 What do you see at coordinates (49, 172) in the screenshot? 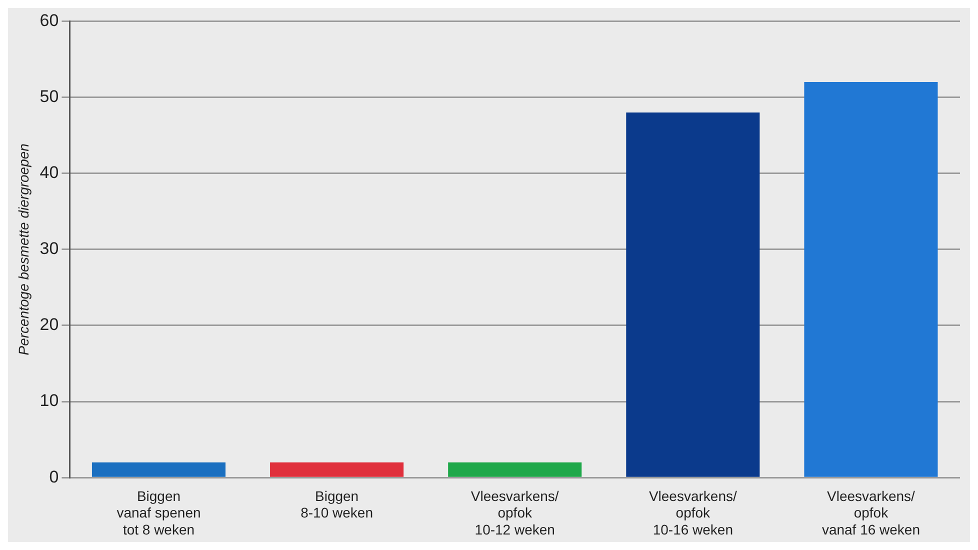
I see `y-tick-label: 40` at bounding box center [49, 172].